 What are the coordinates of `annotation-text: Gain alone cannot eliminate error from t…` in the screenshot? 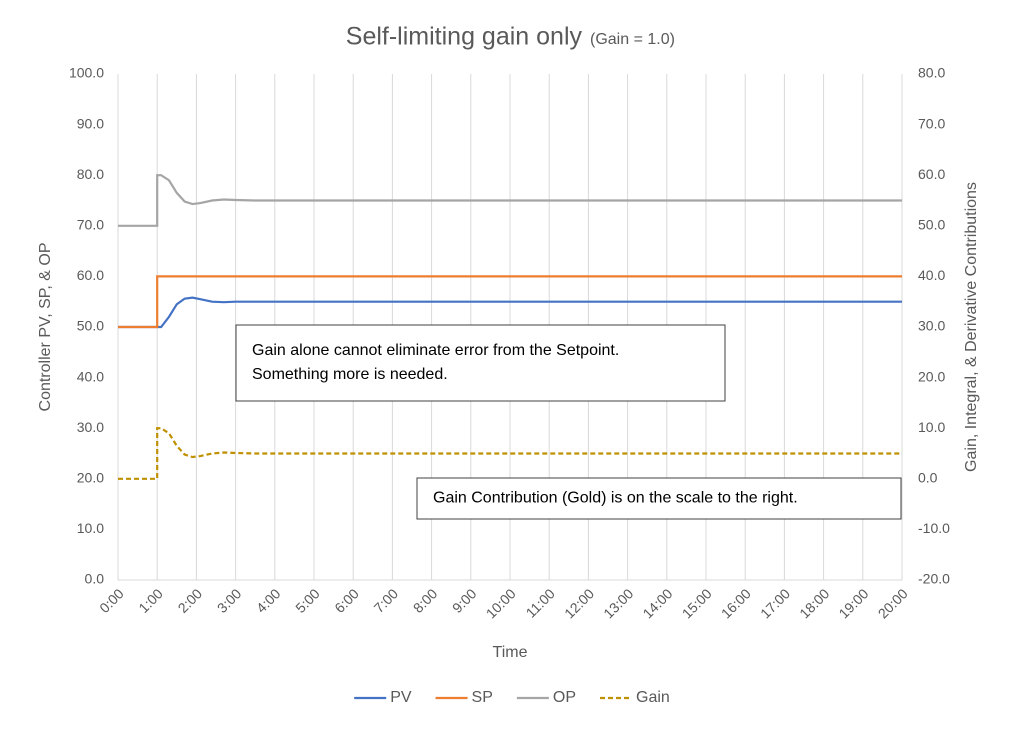 It's located at (435, 350).